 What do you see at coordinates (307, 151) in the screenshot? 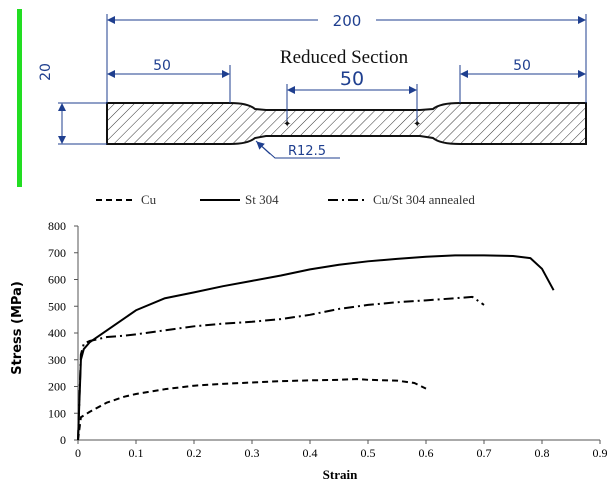
I see `dim-radius-label: R12.5` at bounding box center [307, 151].